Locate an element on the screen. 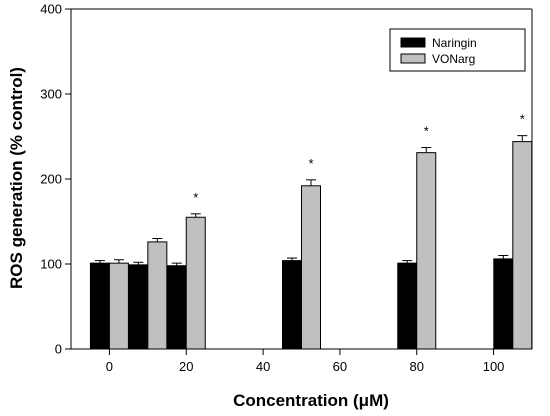 This screenshot has width=550, height=416. x-tick-label: 20 is located at coordinates (186, 366).